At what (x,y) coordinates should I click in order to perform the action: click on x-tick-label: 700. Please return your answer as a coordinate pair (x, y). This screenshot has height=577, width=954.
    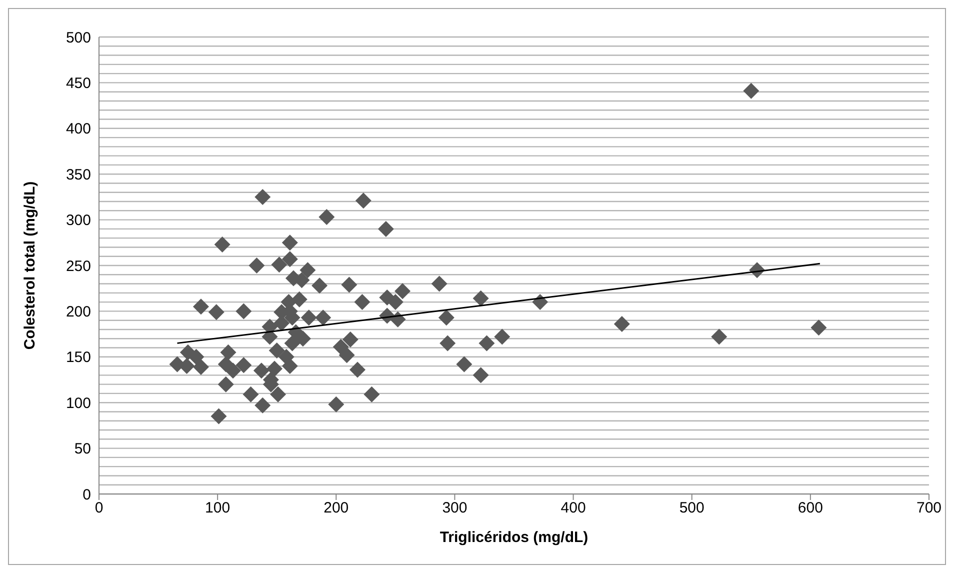
    Looking at the image, I should click on (929, 508).